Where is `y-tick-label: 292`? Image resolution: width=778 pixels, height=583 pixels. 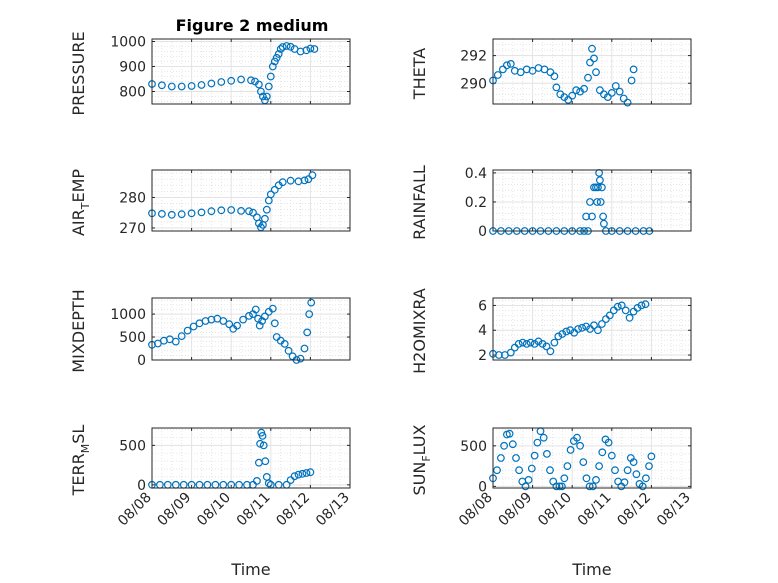 y-tick-label: 292 is located at coordinates (473, 57).